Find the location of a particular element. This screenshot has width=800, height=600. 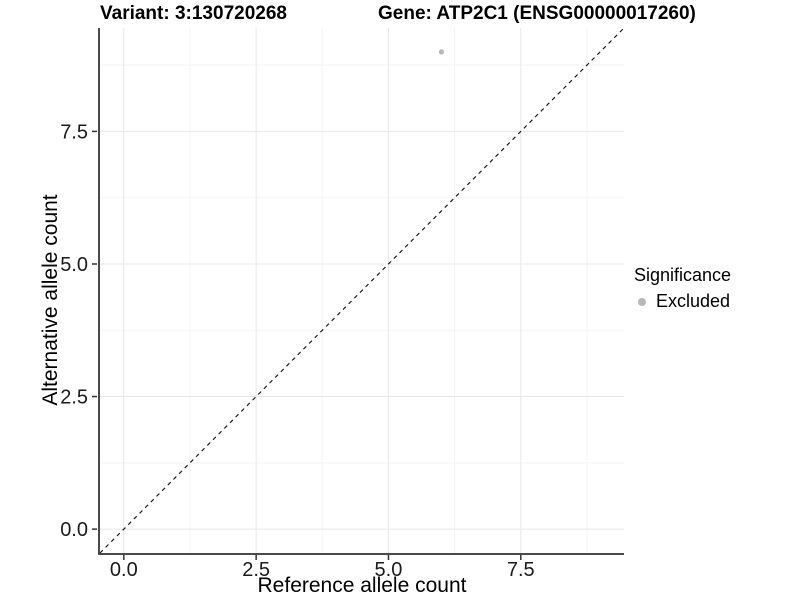

x-tick-label: 7.5 is located at coordinates (521, 570).